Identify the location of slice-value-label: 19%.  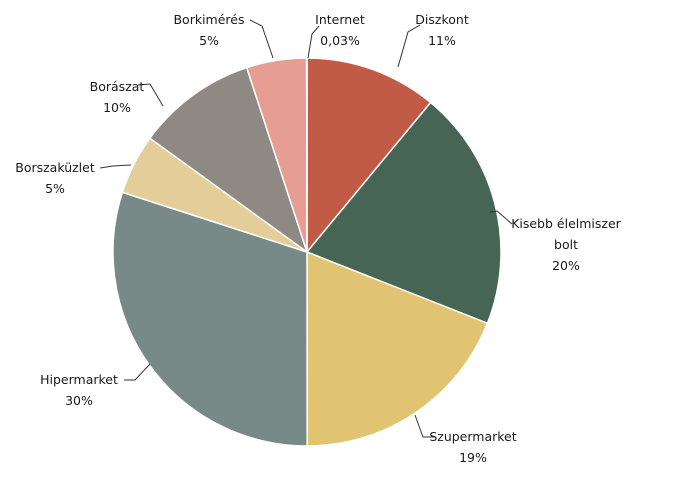
(473, 457).